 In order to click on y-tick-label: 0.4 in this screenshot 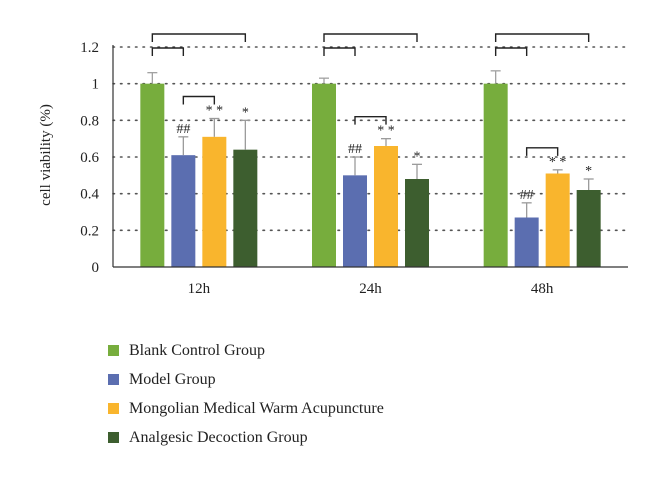, I will do `click(89, 195)`.